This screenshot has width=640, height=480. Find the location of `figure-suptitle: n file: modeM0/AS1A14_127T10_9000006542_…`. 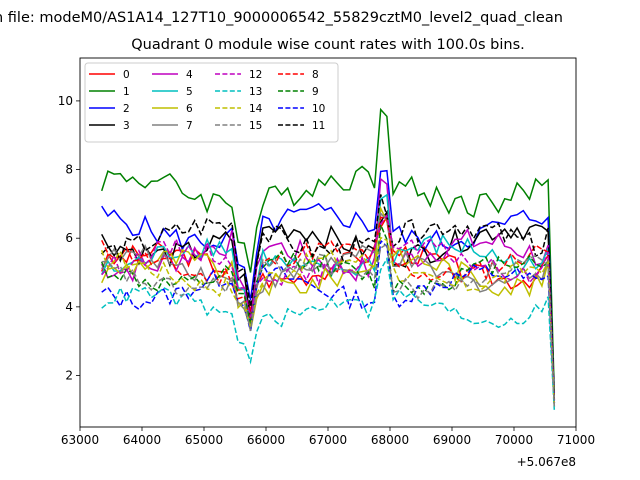

figure-suptitle: n file: modeM0/AS1A14_127T10_9000006542_… is located at coordinates (281, 18).